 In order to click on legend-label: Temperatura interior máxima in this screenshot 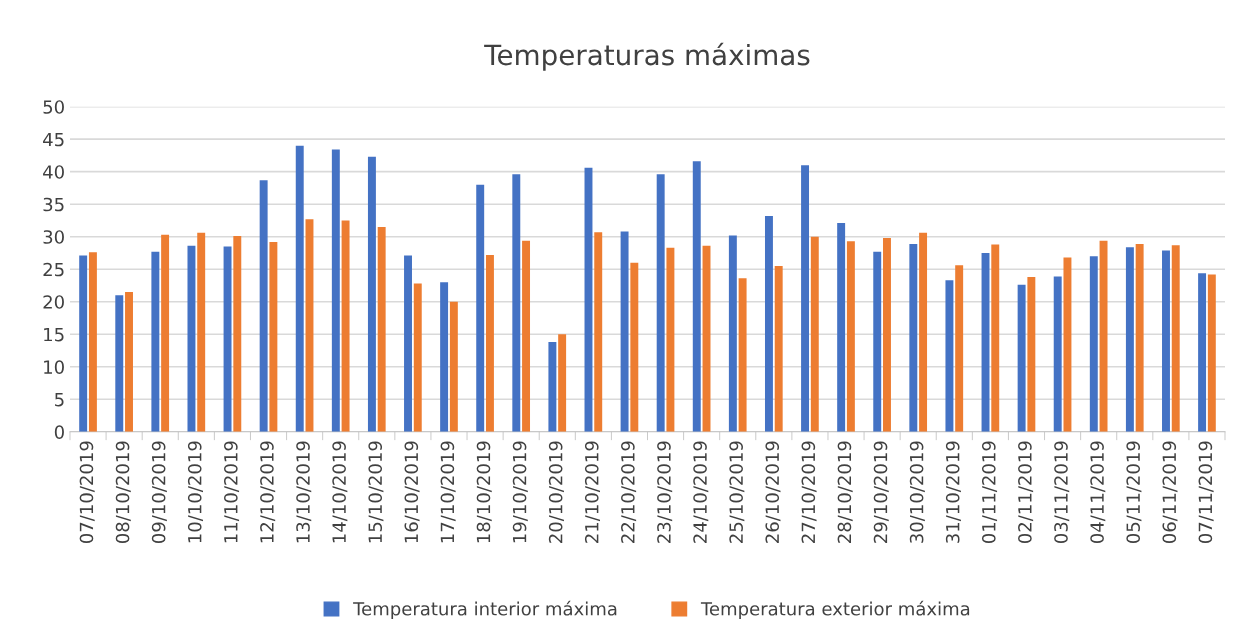, I will do `click(485, 610)`.